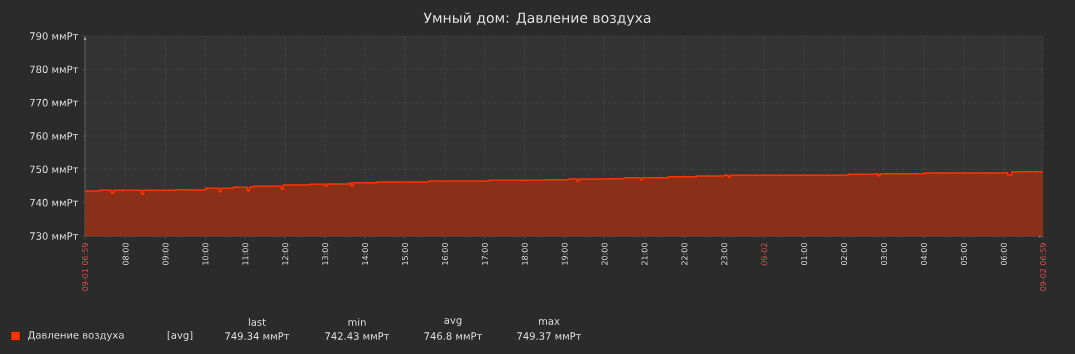 The image size is (1075, 354). Describe the element at coordinates (257, 322) in the screenshot. I see `text: last` at that location.